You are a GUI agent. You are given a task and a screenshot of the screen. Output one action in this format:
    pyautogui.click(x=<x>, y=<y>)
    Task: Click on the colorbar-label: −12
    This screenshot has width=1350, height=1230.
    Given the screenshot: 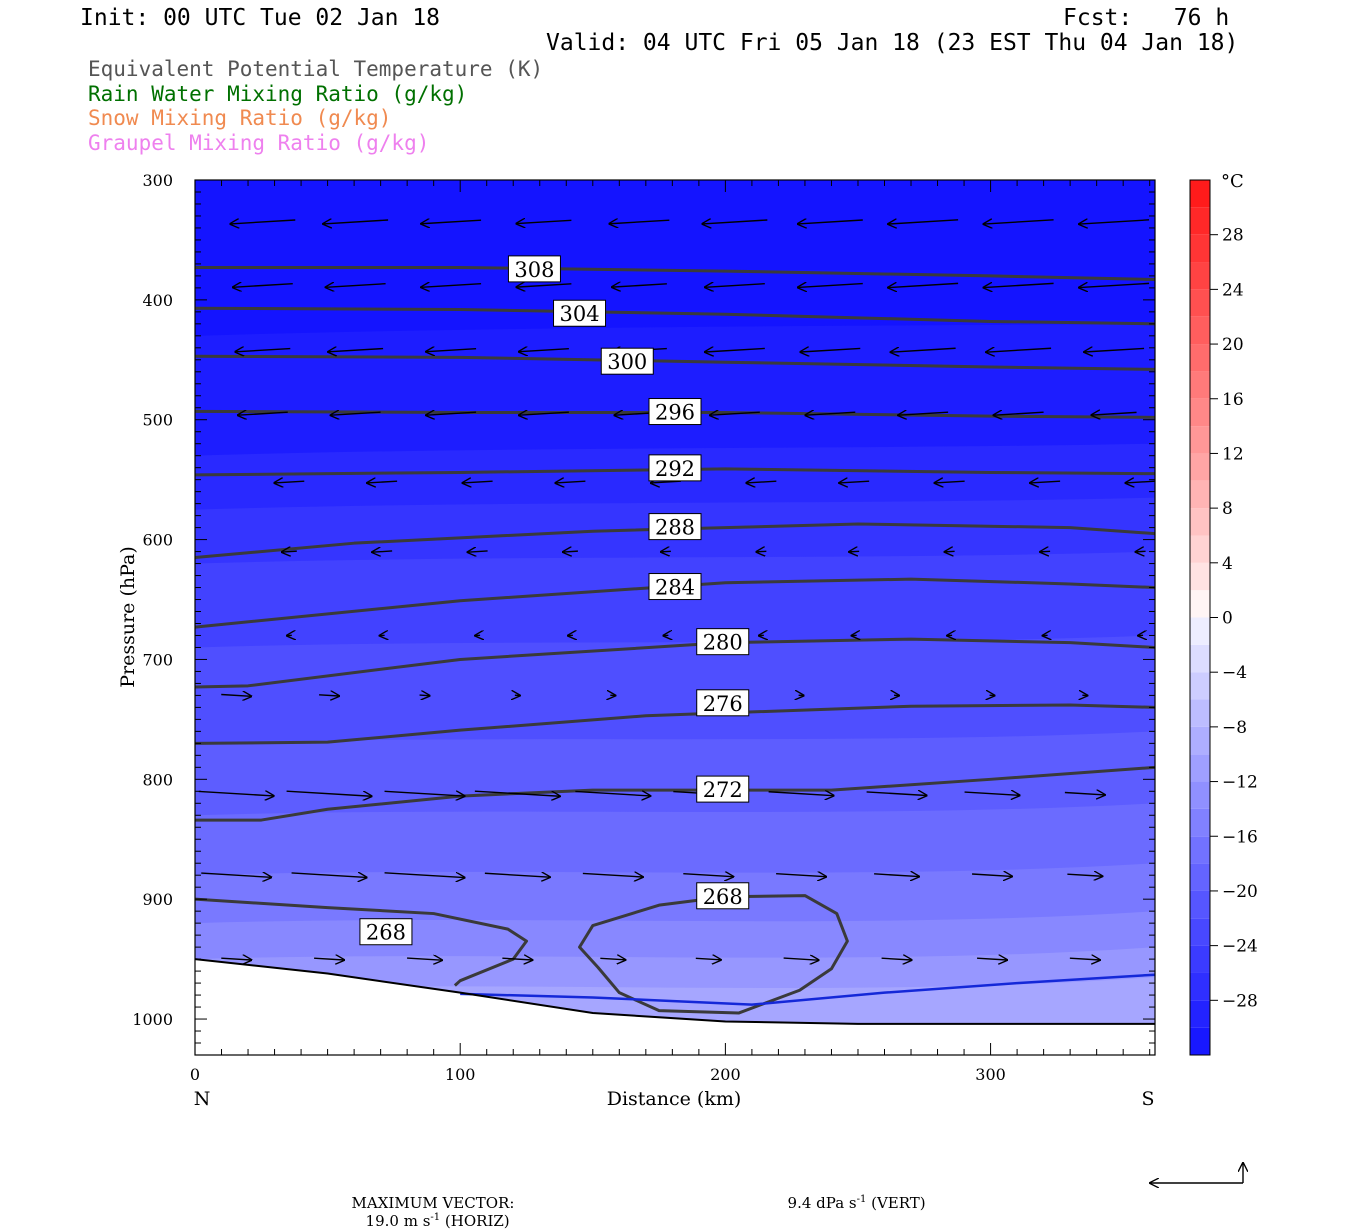 What is the action you would take?
    pyautogui.click(x=1240, y=783)
    